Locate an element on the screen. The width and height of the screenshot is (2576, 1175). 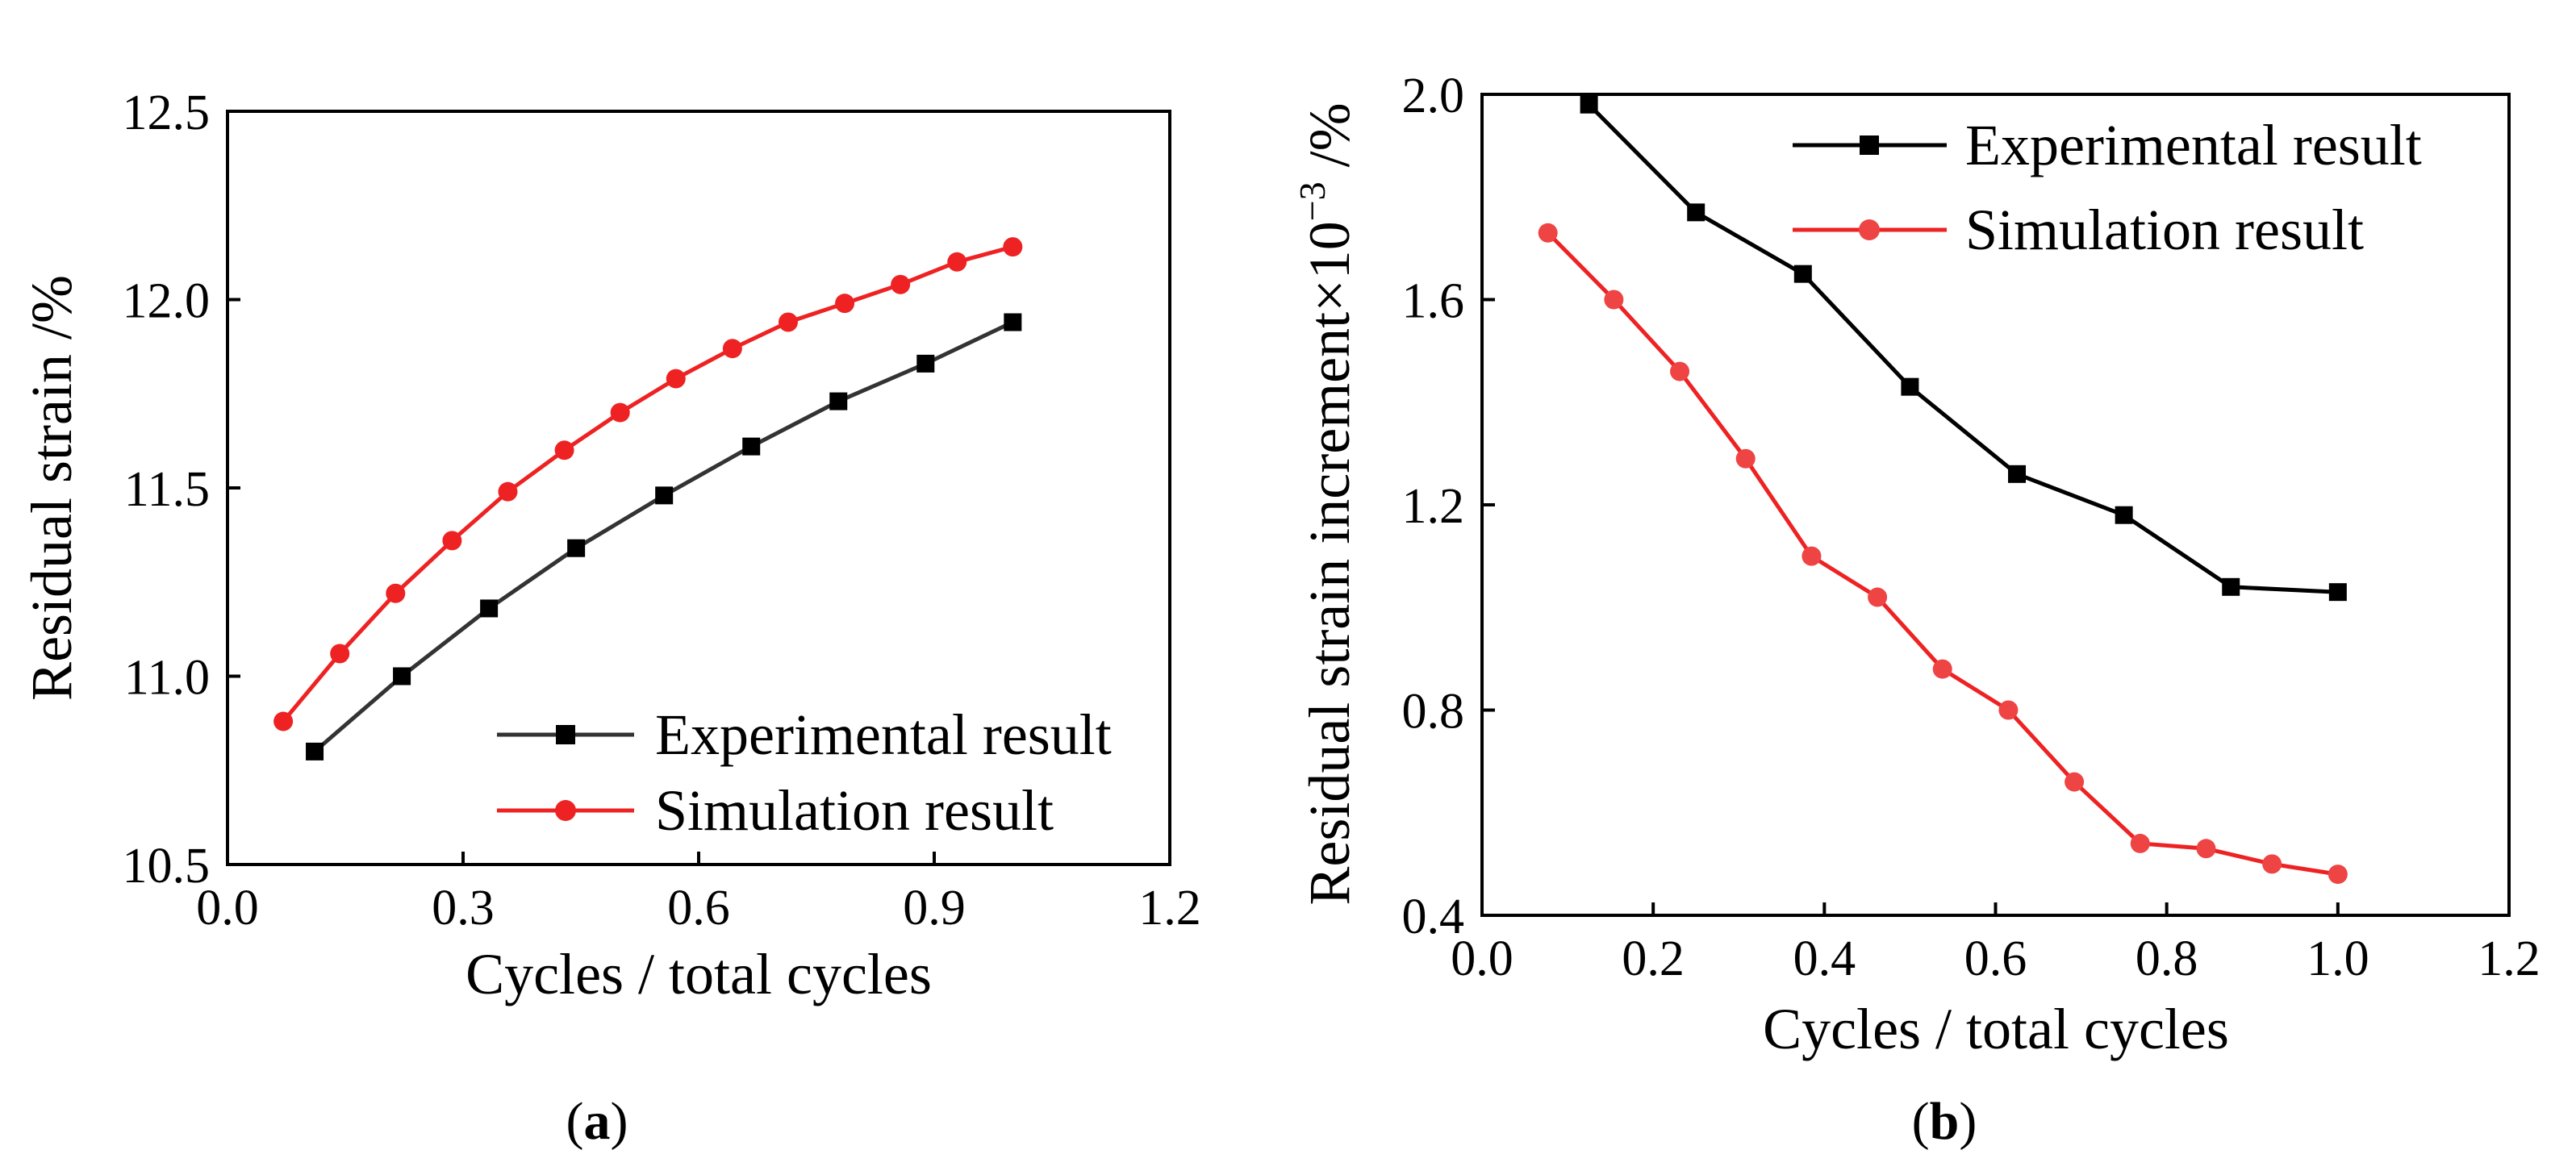
y-tick-label-a-4: 12.5 is located at coordinates (167, 112).